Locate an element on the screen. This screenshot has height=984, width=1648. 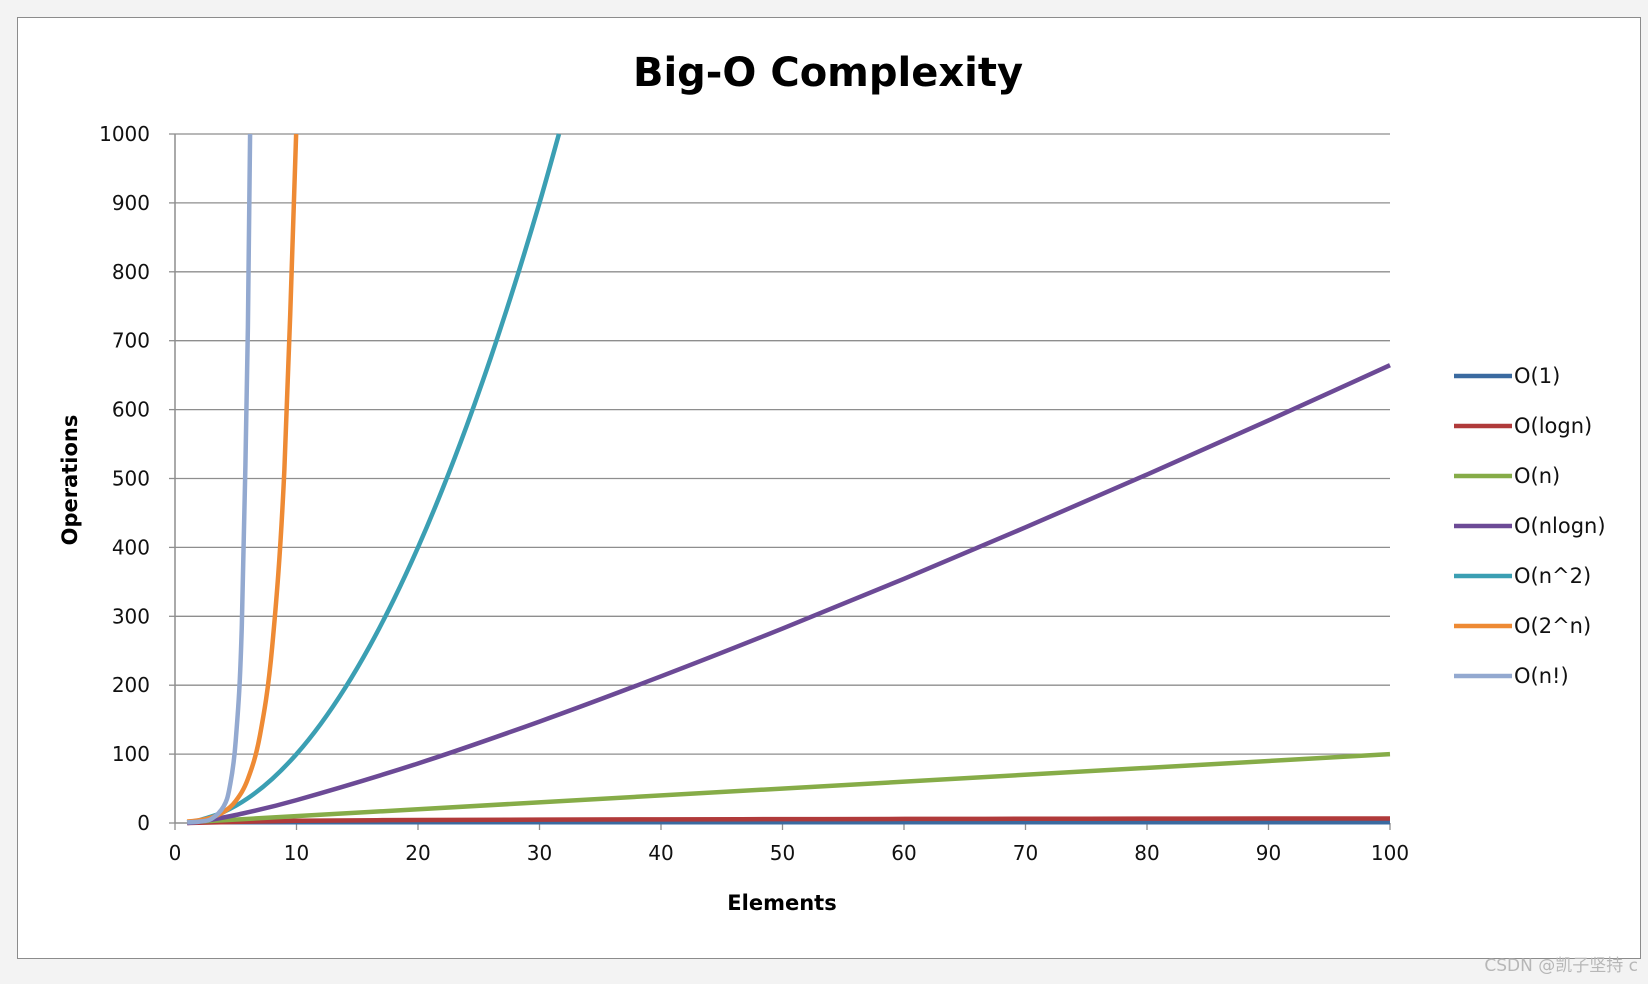
legend-item-o-2-n: O(2^n) is located at coordinates (1522, 626).